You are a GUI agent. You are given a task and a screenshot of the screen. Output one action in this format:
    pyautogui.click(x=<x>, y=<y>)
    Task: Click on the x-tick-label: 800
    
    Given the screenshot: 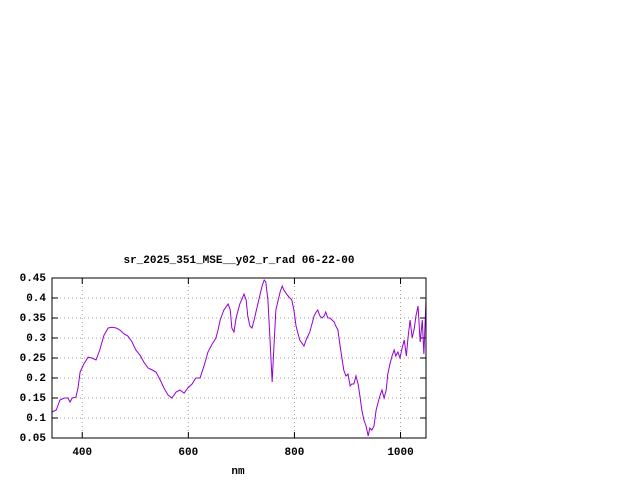 What is the action you would take?
    pyautogui.click(x=295, y=453)
    